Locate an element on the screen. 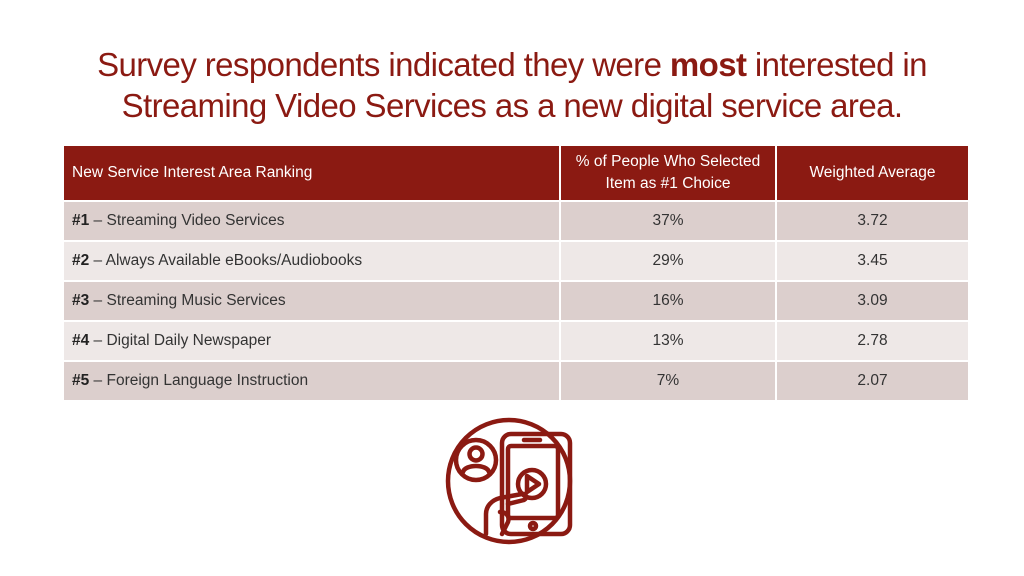  percent-cell: 37% is located at coordinates (668, 220).